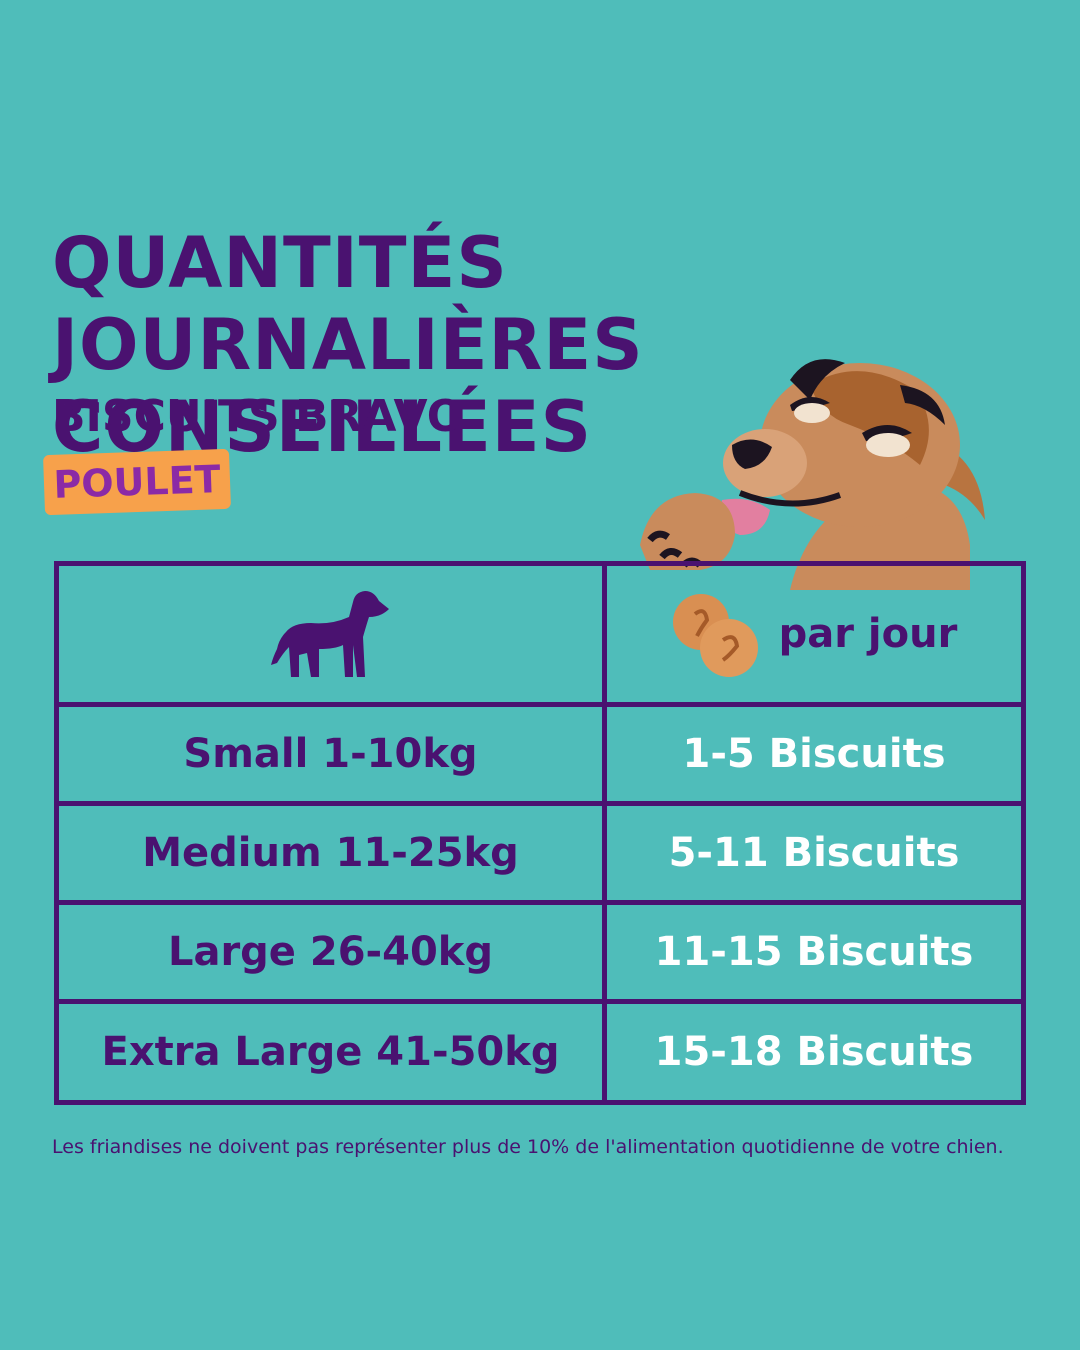 The width and height of the screenshot is (1080, 1350). What do you see at coordinates (812, 474) in the screenshot?
I see `dog-illustration` at bounding box center [812, 474].